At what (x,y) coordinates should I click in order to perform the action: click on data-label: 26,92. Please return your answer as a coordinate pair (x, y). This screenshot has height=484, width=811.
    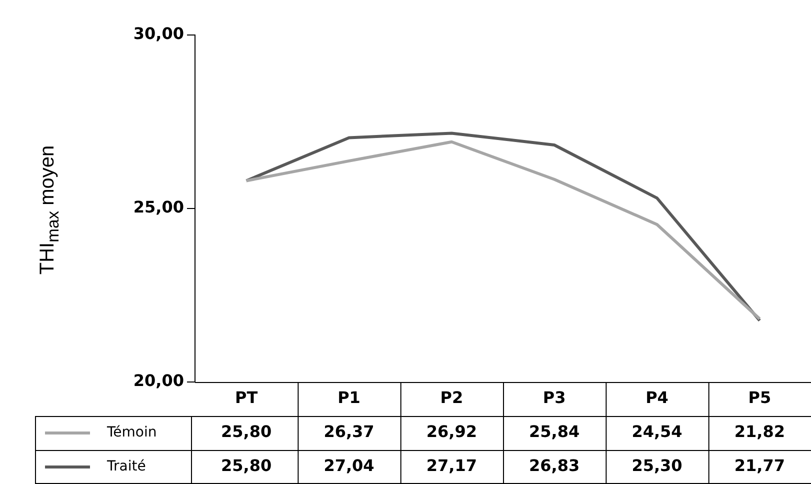
    Looking at the image, I should click on (451, 432).